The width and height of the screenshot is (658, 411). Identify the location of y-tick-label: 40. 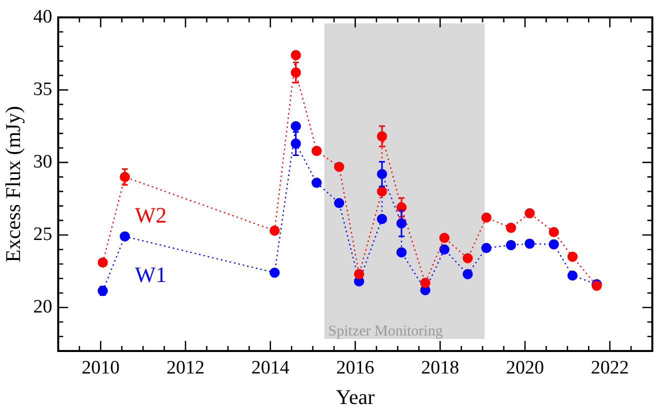
(42, 17).